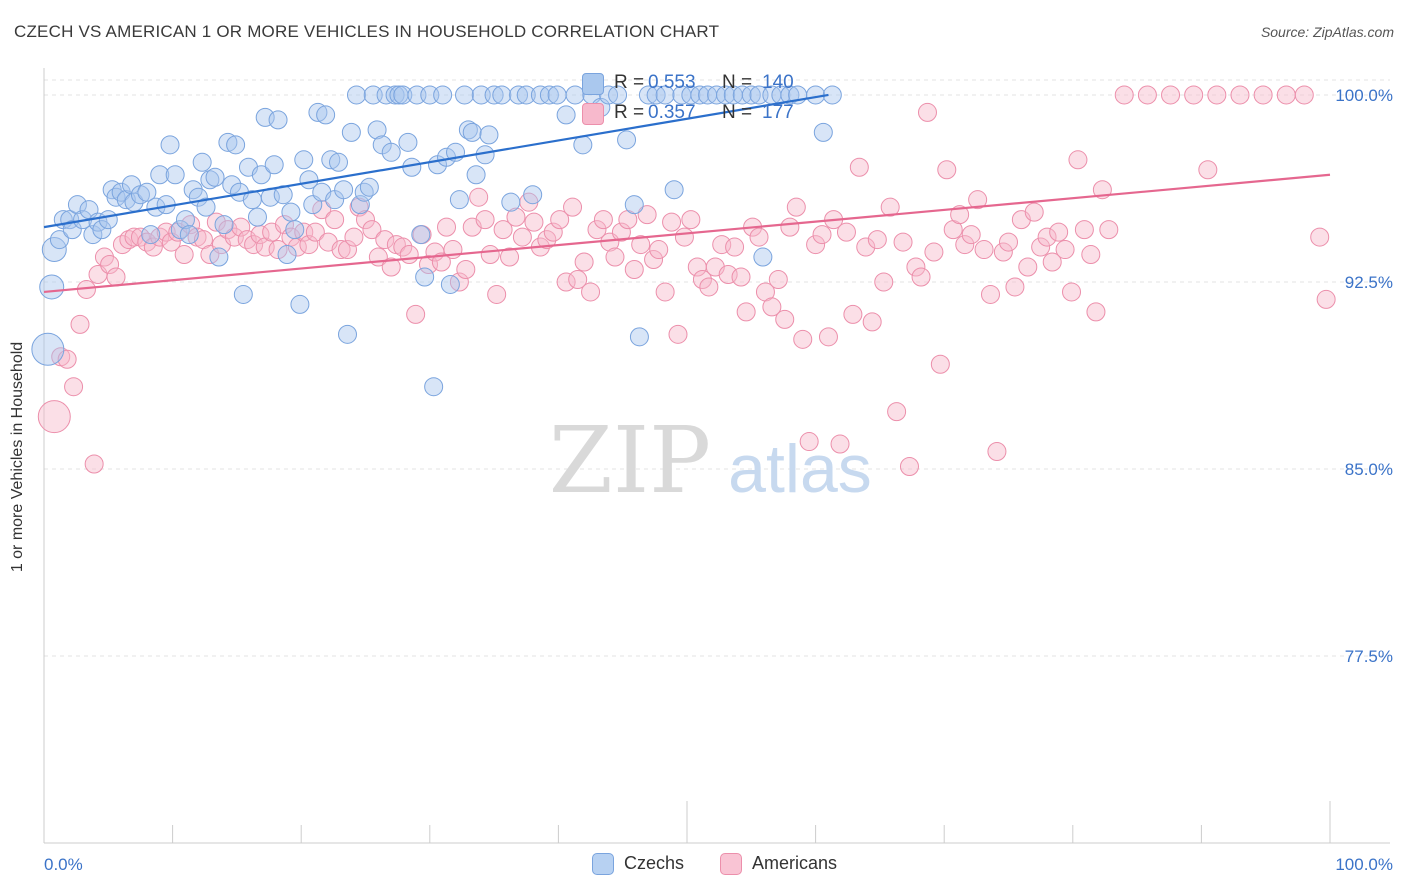 This screenshot has height=892, width=1406. What do you see at coordinates (737, 112) in the screenshot?
I see `legend-n-label: N =` at bounding box center [737, 112].